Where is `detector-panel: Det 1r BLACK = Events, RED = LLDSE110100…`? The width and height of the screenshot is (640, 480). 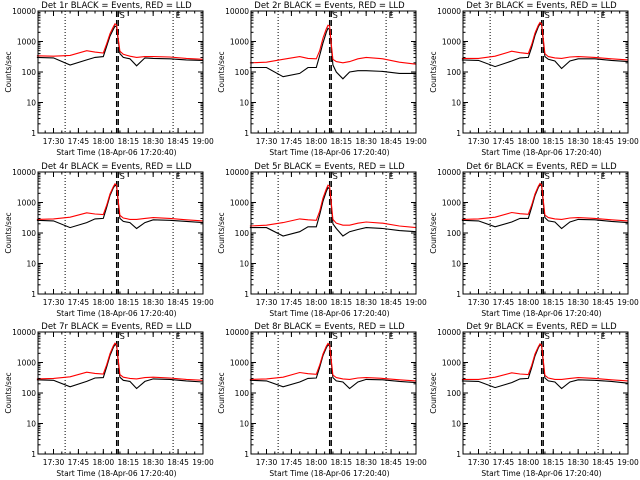
detector-panel: Det 1r BLACK = Events, RED = LLDSE110100… is located at coordinates (109, 79).